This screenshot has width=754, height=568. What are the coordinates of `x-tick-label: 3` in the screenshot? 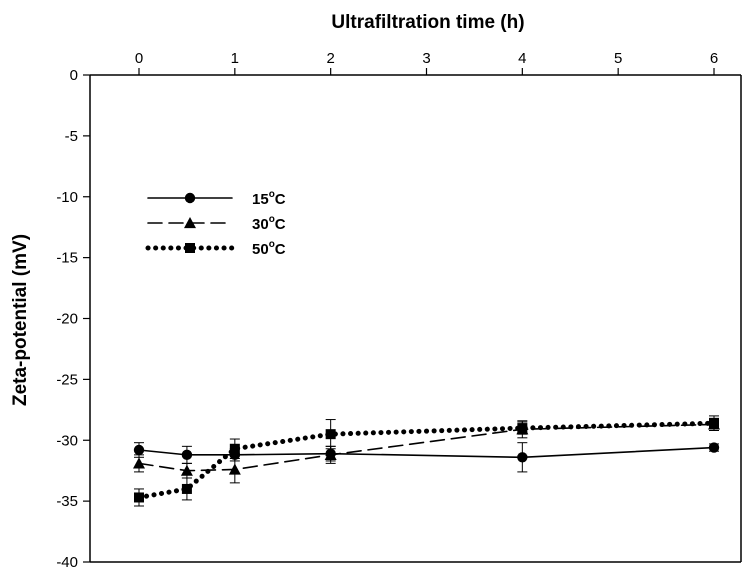 It's located at (426, 58).